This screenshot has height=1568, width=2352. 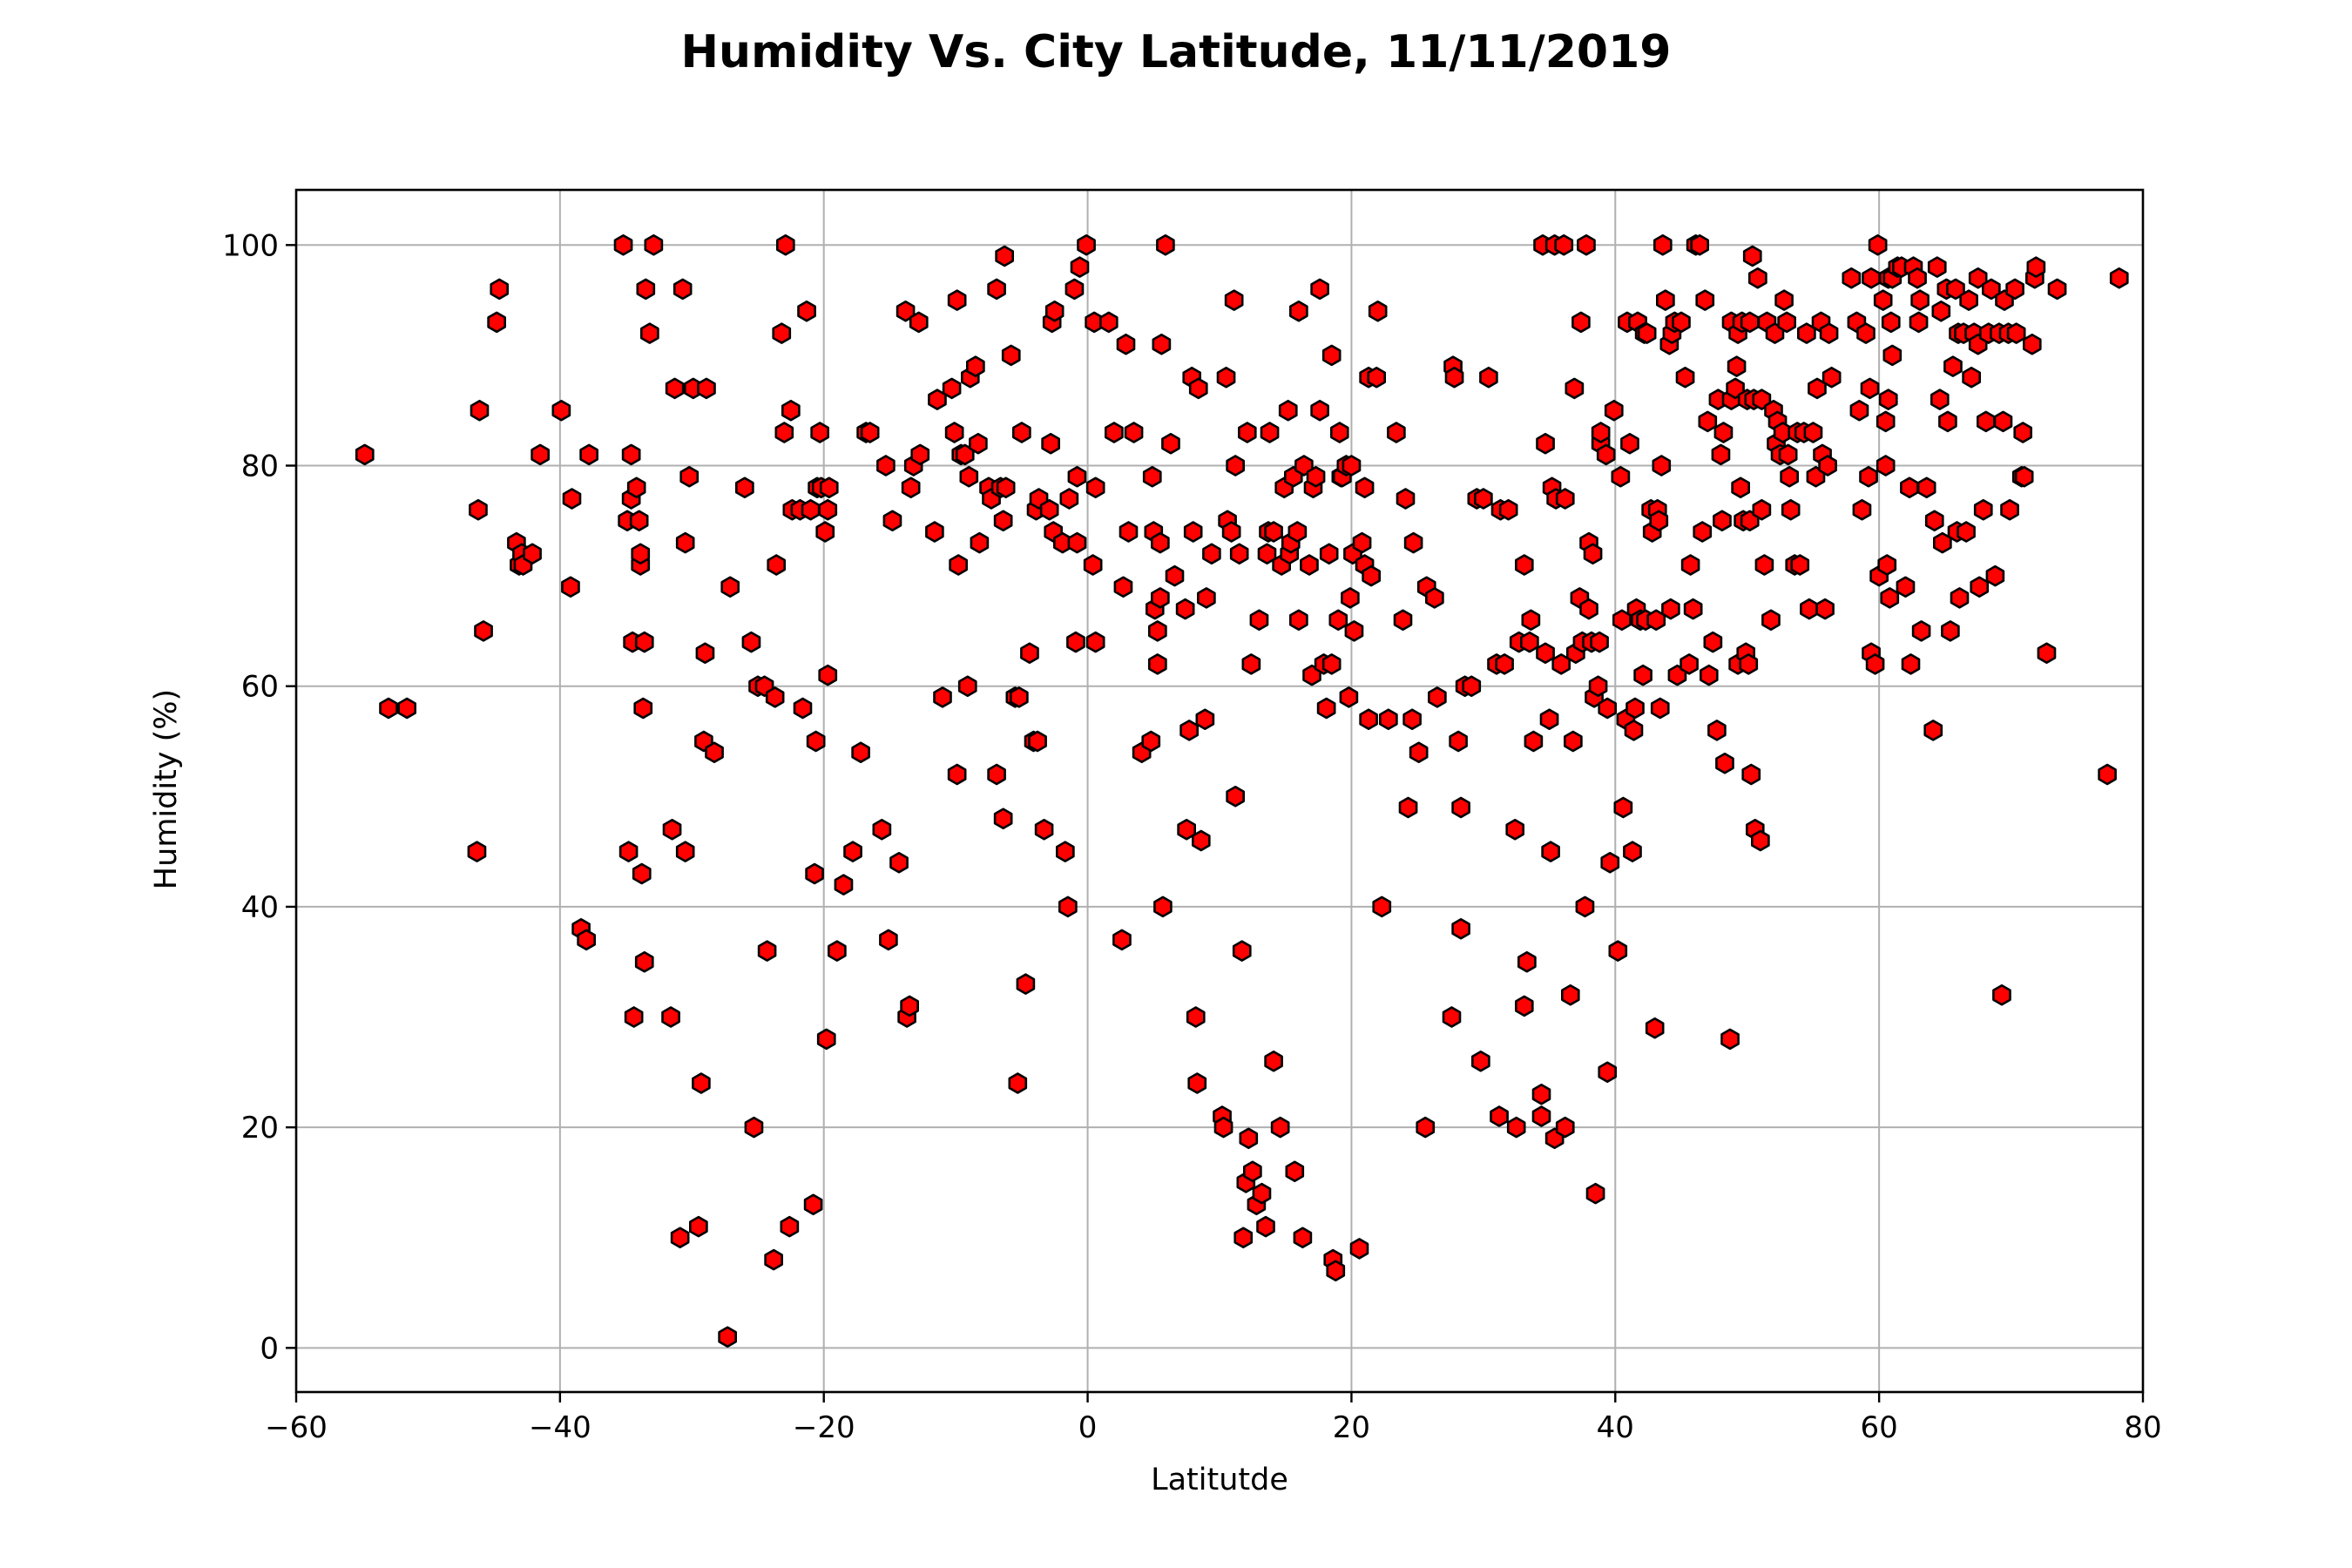 What do you see at coordinates (260, 1128) in the screenshot?
I see `y-tick-label: 20` at bounding box center [260, 1128].